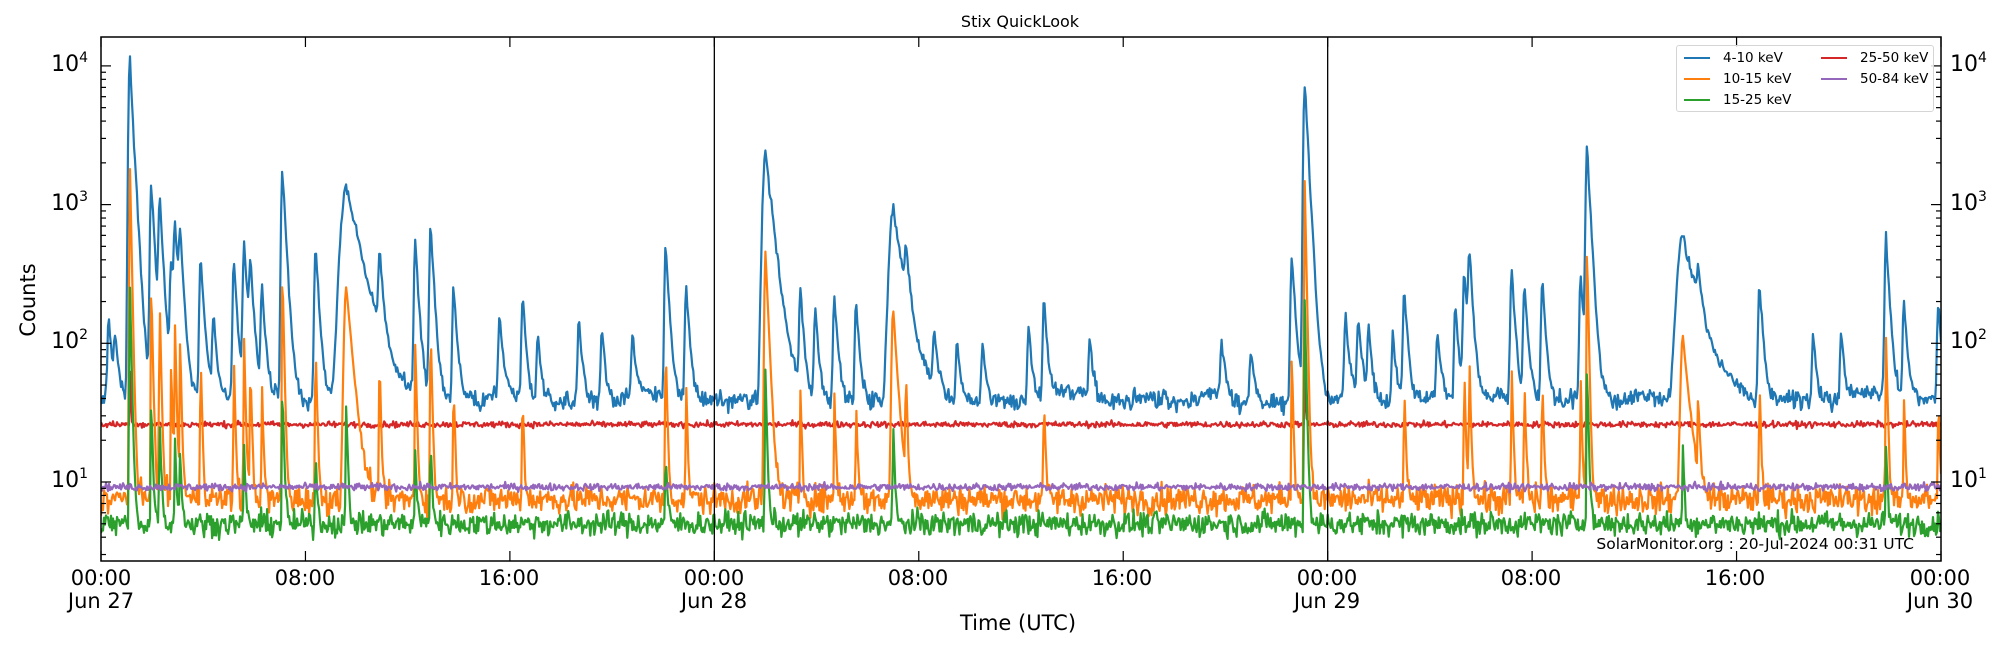  I want to click on legend-item-4-10kev: 4-10 keV, so click(1733, 58).